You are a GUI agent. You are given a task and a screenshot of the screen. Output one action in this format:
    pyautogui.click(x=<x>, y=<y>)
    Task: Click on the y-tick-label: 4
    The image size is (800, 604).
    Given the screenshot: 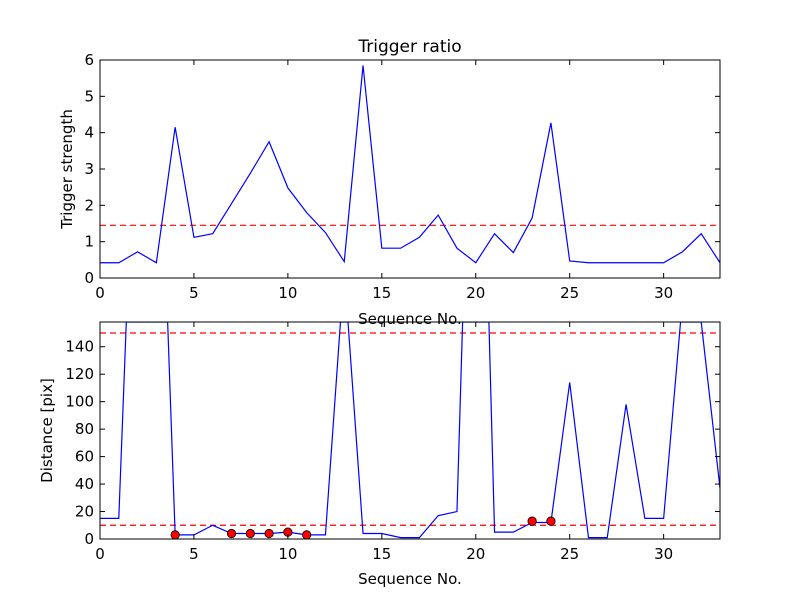 What is the action you would take?
    pyautogui.click(x=89, y=133)
    